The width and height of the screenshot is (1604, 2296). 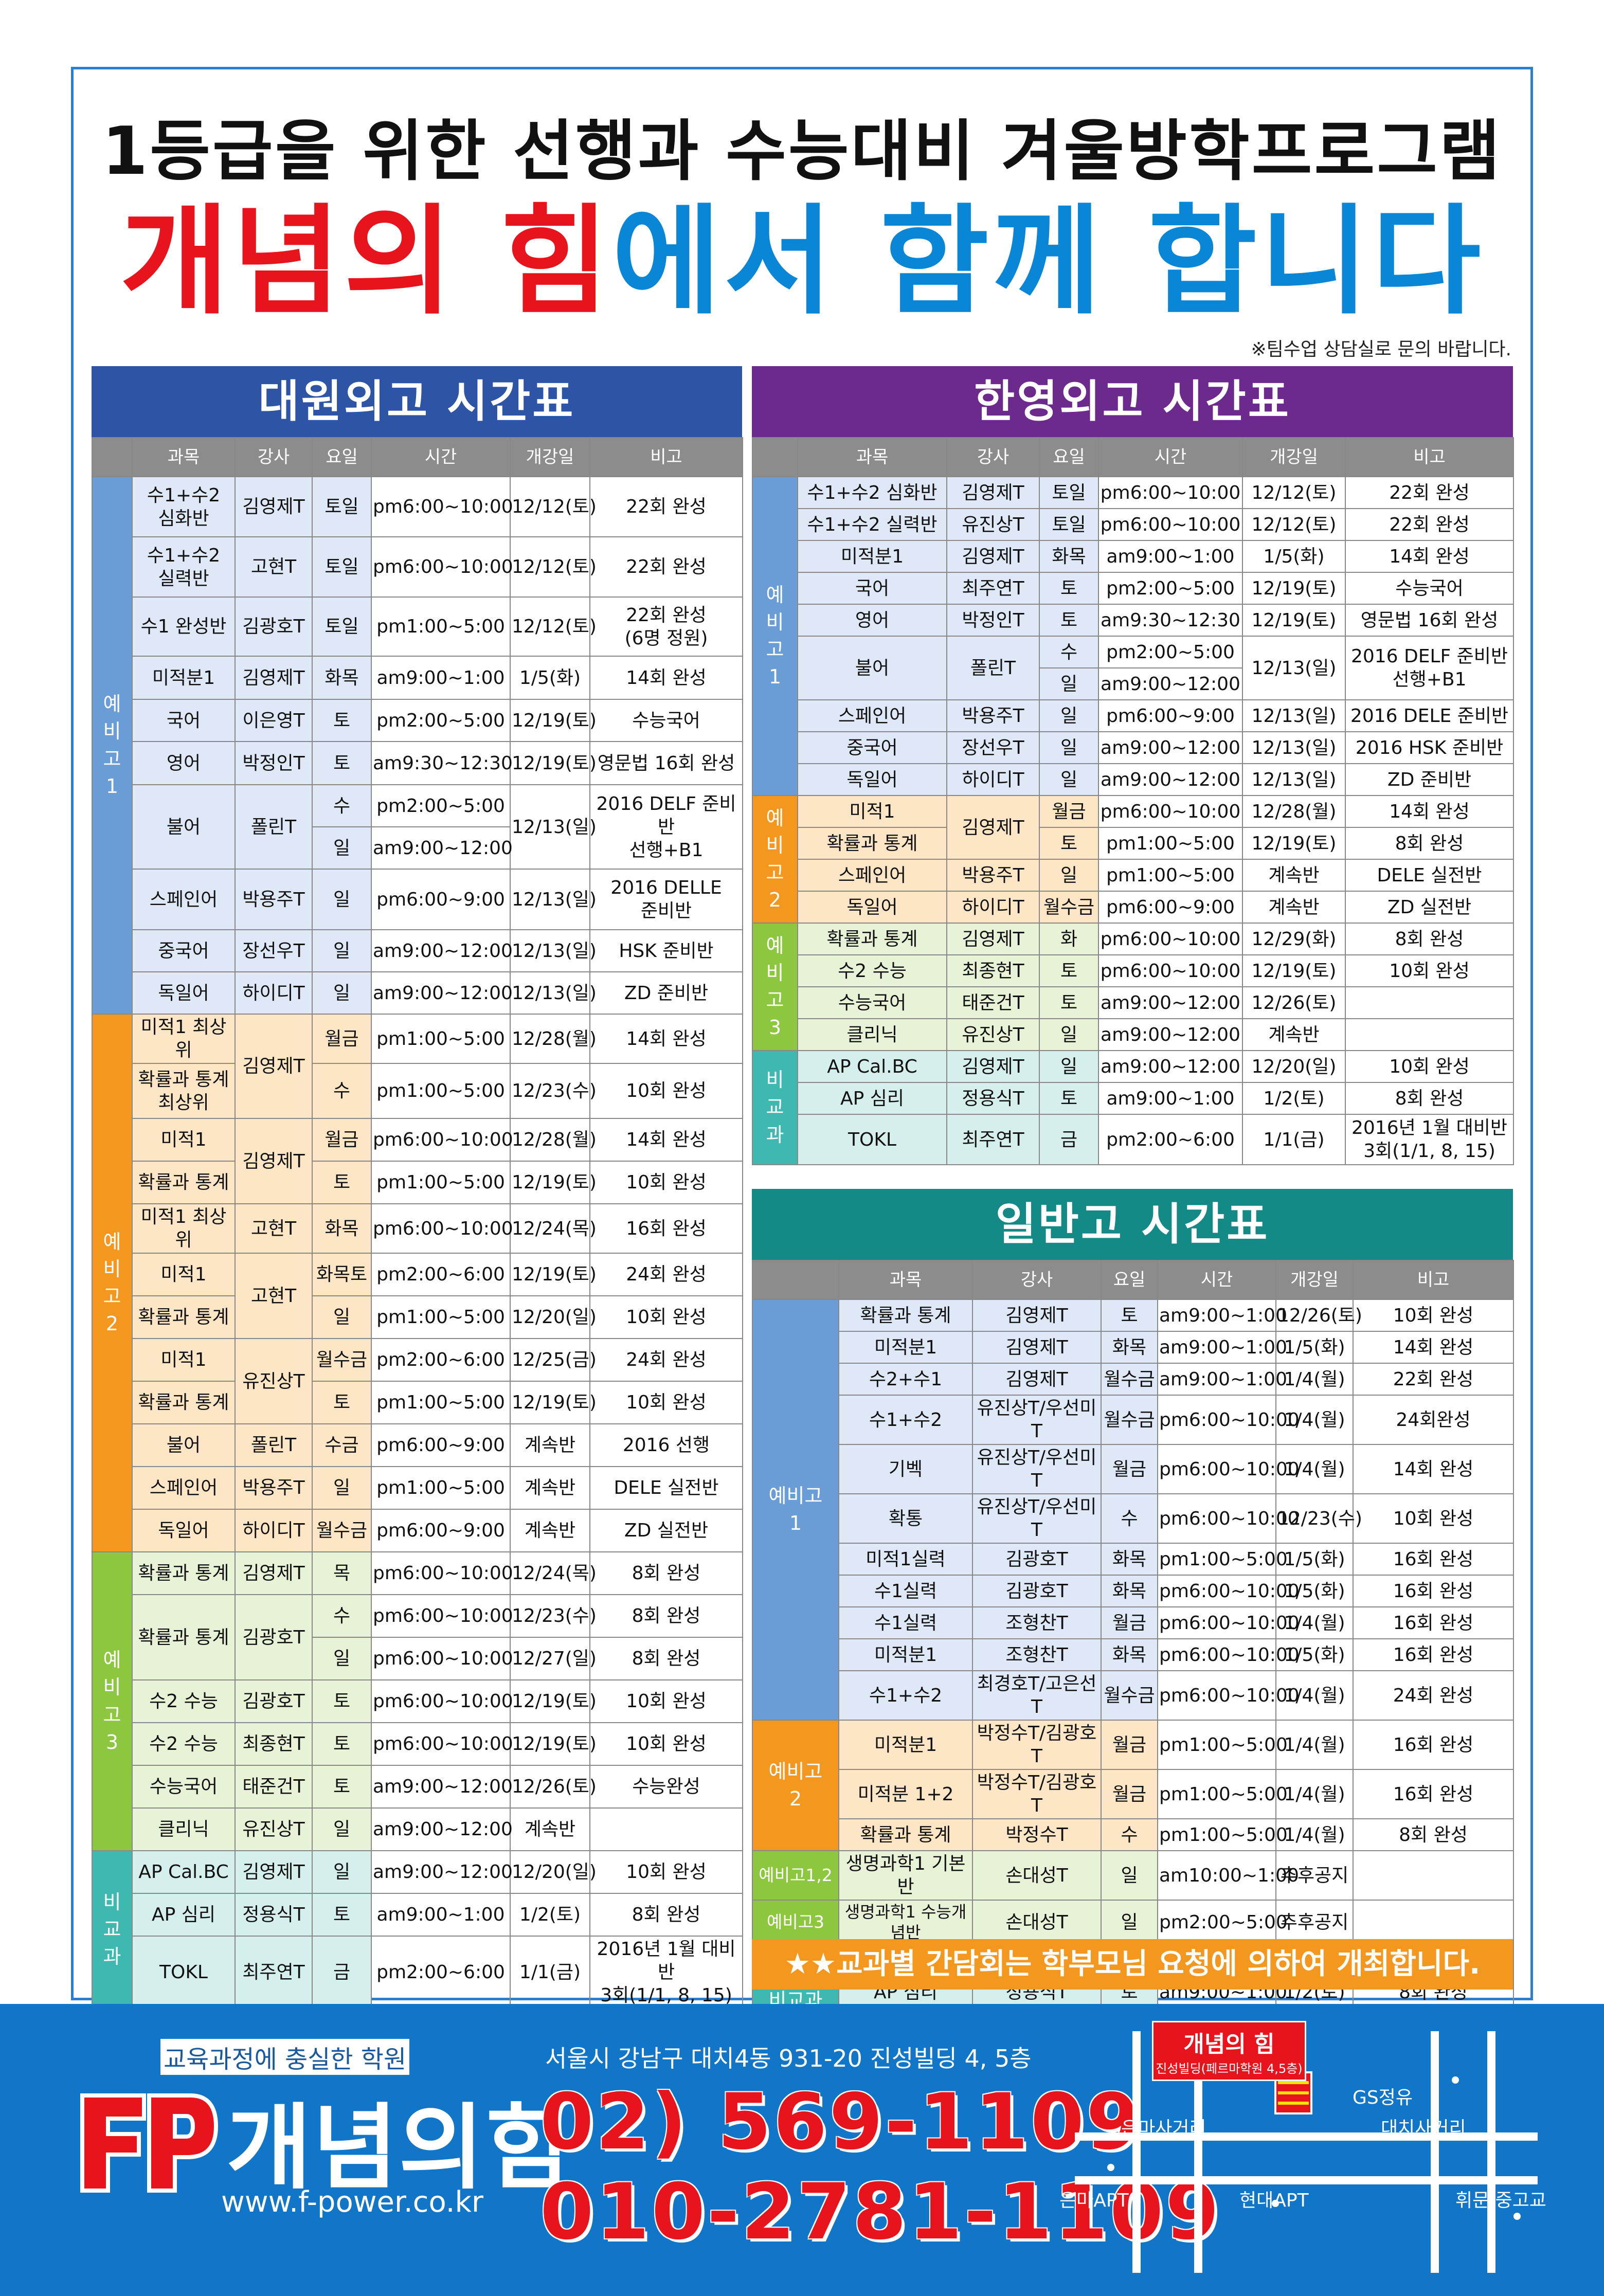 I want to click on slogan: 교육과정에 충실한 학원, so click(x=285, y=2057).